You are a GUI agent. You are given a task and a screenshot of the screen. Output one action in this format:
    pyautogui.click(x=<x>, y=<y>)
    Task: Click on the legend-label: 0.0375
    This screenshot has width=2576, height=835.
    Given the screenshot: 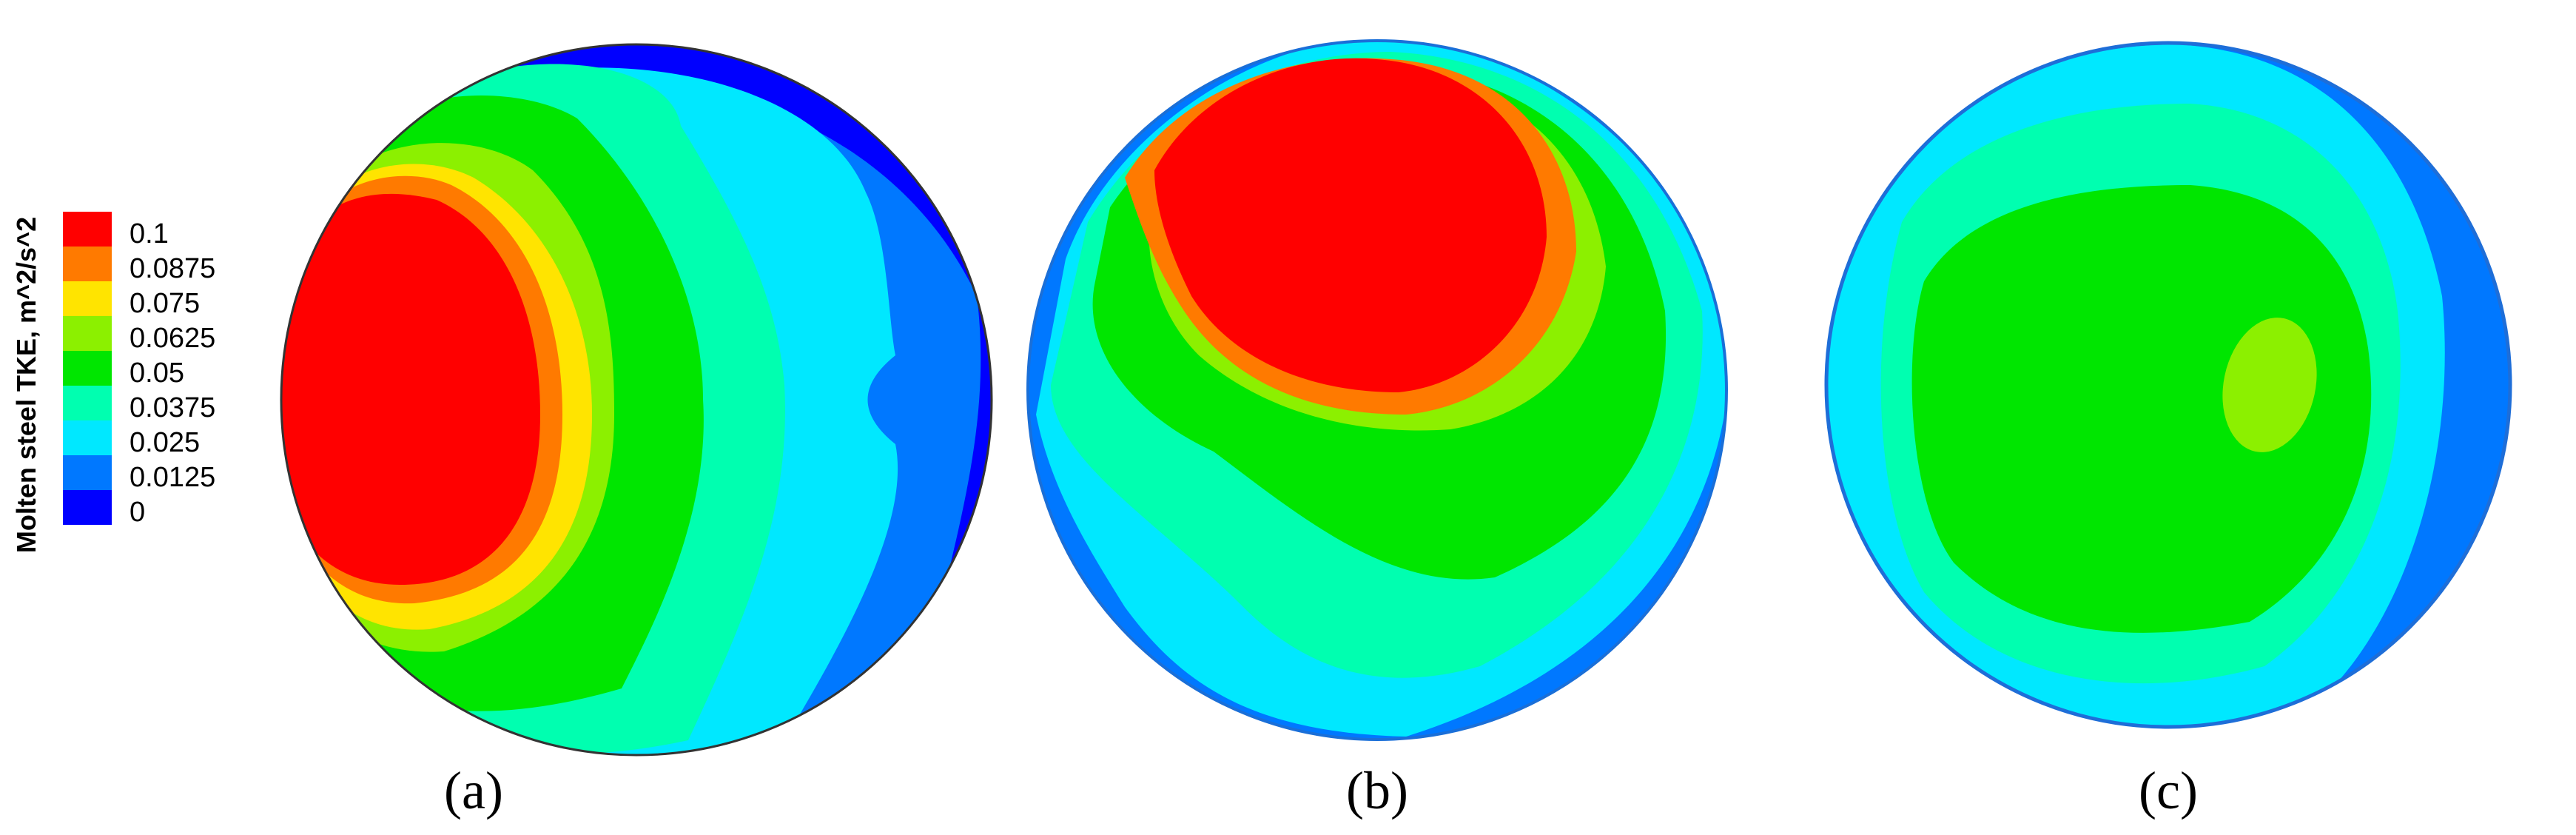 What is the action you would take?
    pyautogui.click(x=172, y=407)
    